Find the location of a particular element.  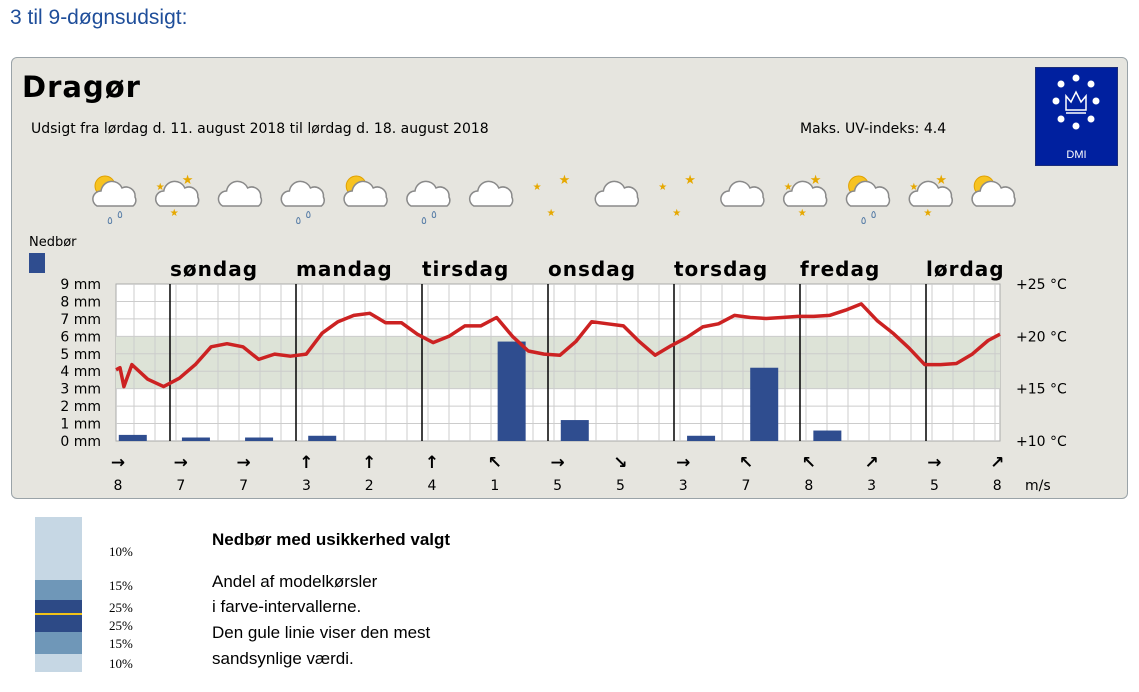

legend-pct-2: 15% is located at coordinates (121, 585).